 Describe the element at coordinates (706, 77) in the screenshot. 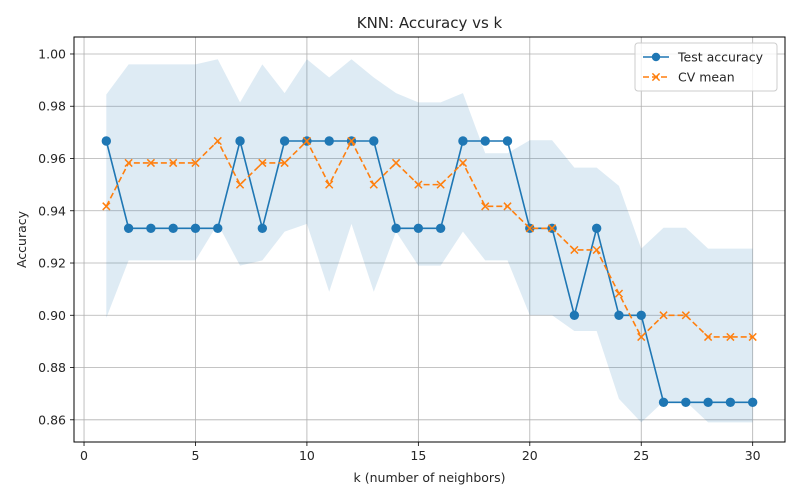

I see `legend-label-2: CV mean` at that location.